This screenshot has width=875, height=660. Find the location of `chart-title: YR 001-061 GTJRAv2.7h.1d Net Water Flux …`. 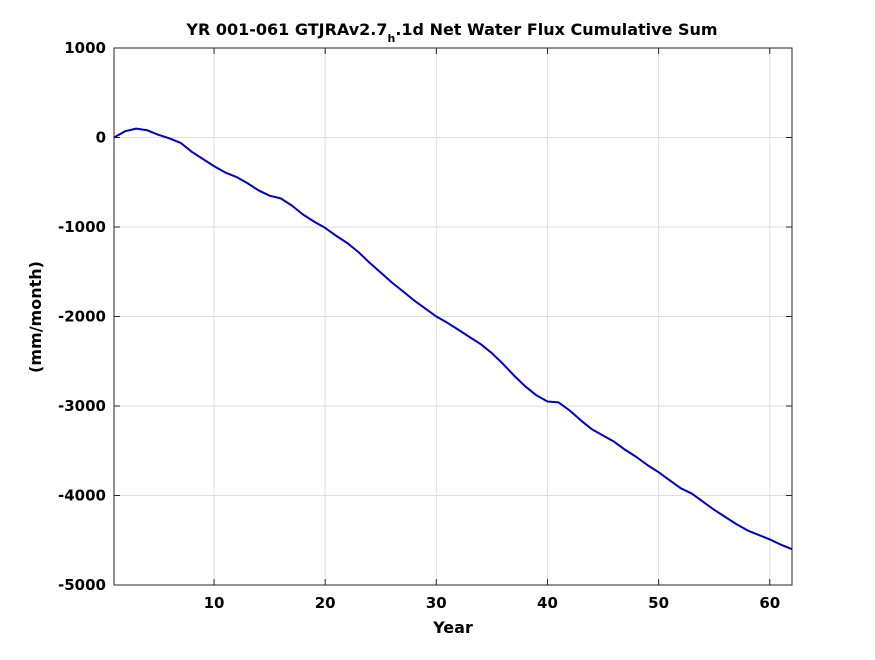

chart-title: YR 001-061 GTJRAv2.7h.1d Net Water Flux … is located at coordinates (451, 32).